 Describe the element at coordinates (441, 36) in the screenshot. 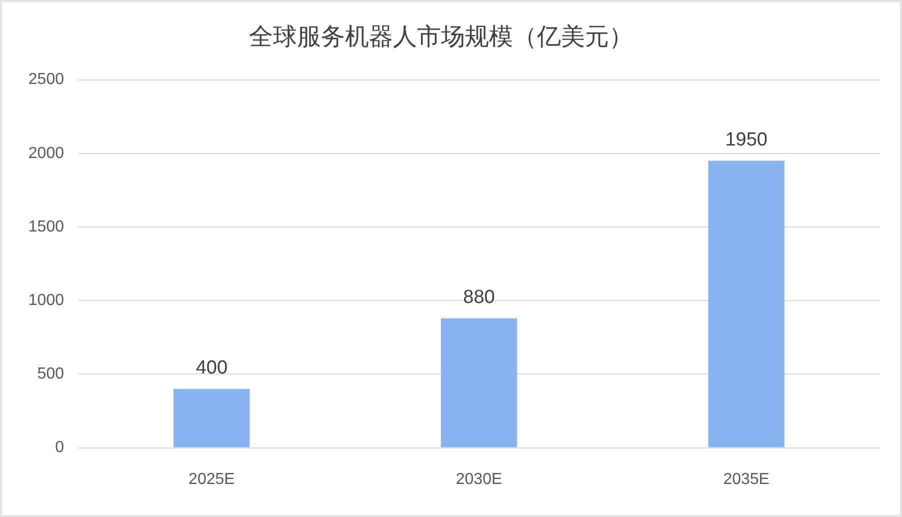

I see `chart-title: 全球服务机器人市场规模（亿美元）` at that location.